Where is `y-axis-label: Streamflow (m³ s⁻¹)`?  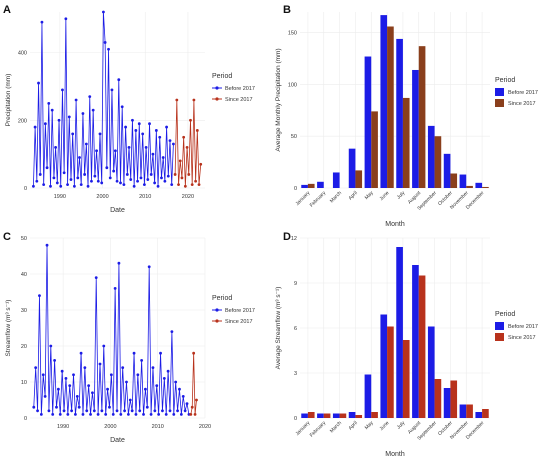 y-axis-label: Streamflow (m³ s⁻¹) is located at coordinates (8, 328).